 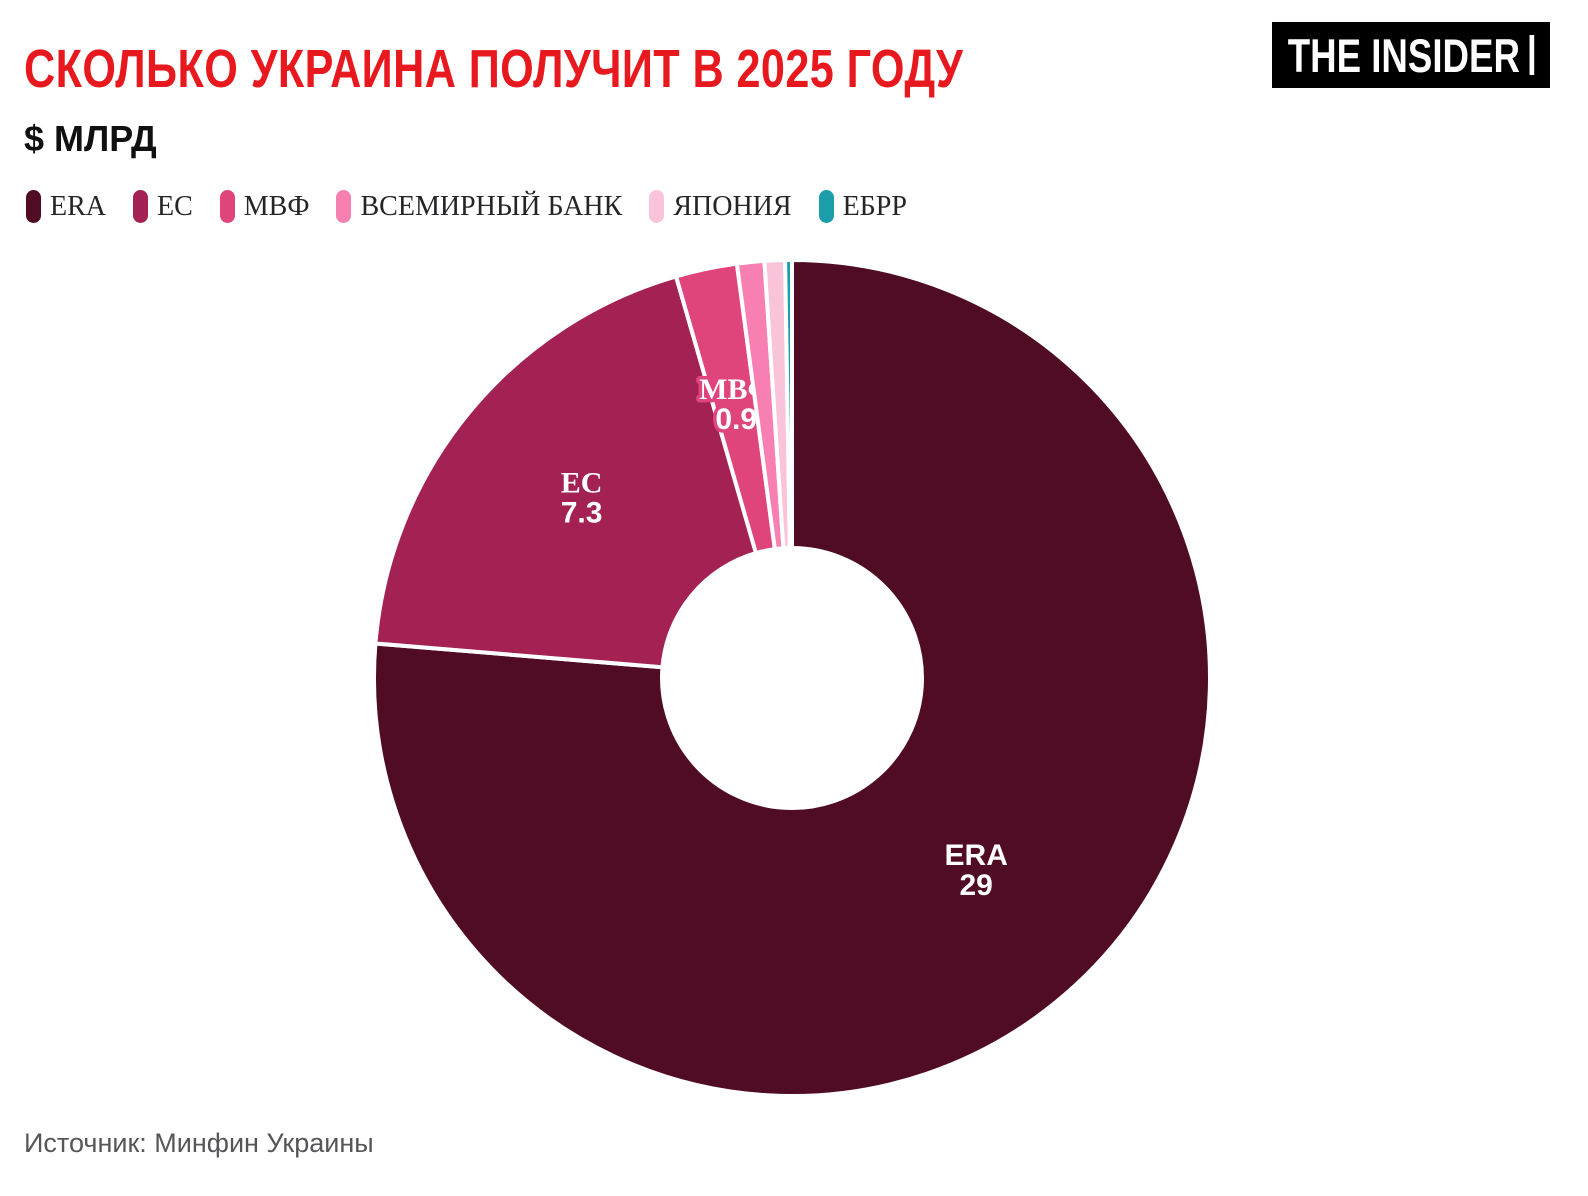 I want to click on slice-label-era: ERA 29, so click(x=976, y=870).